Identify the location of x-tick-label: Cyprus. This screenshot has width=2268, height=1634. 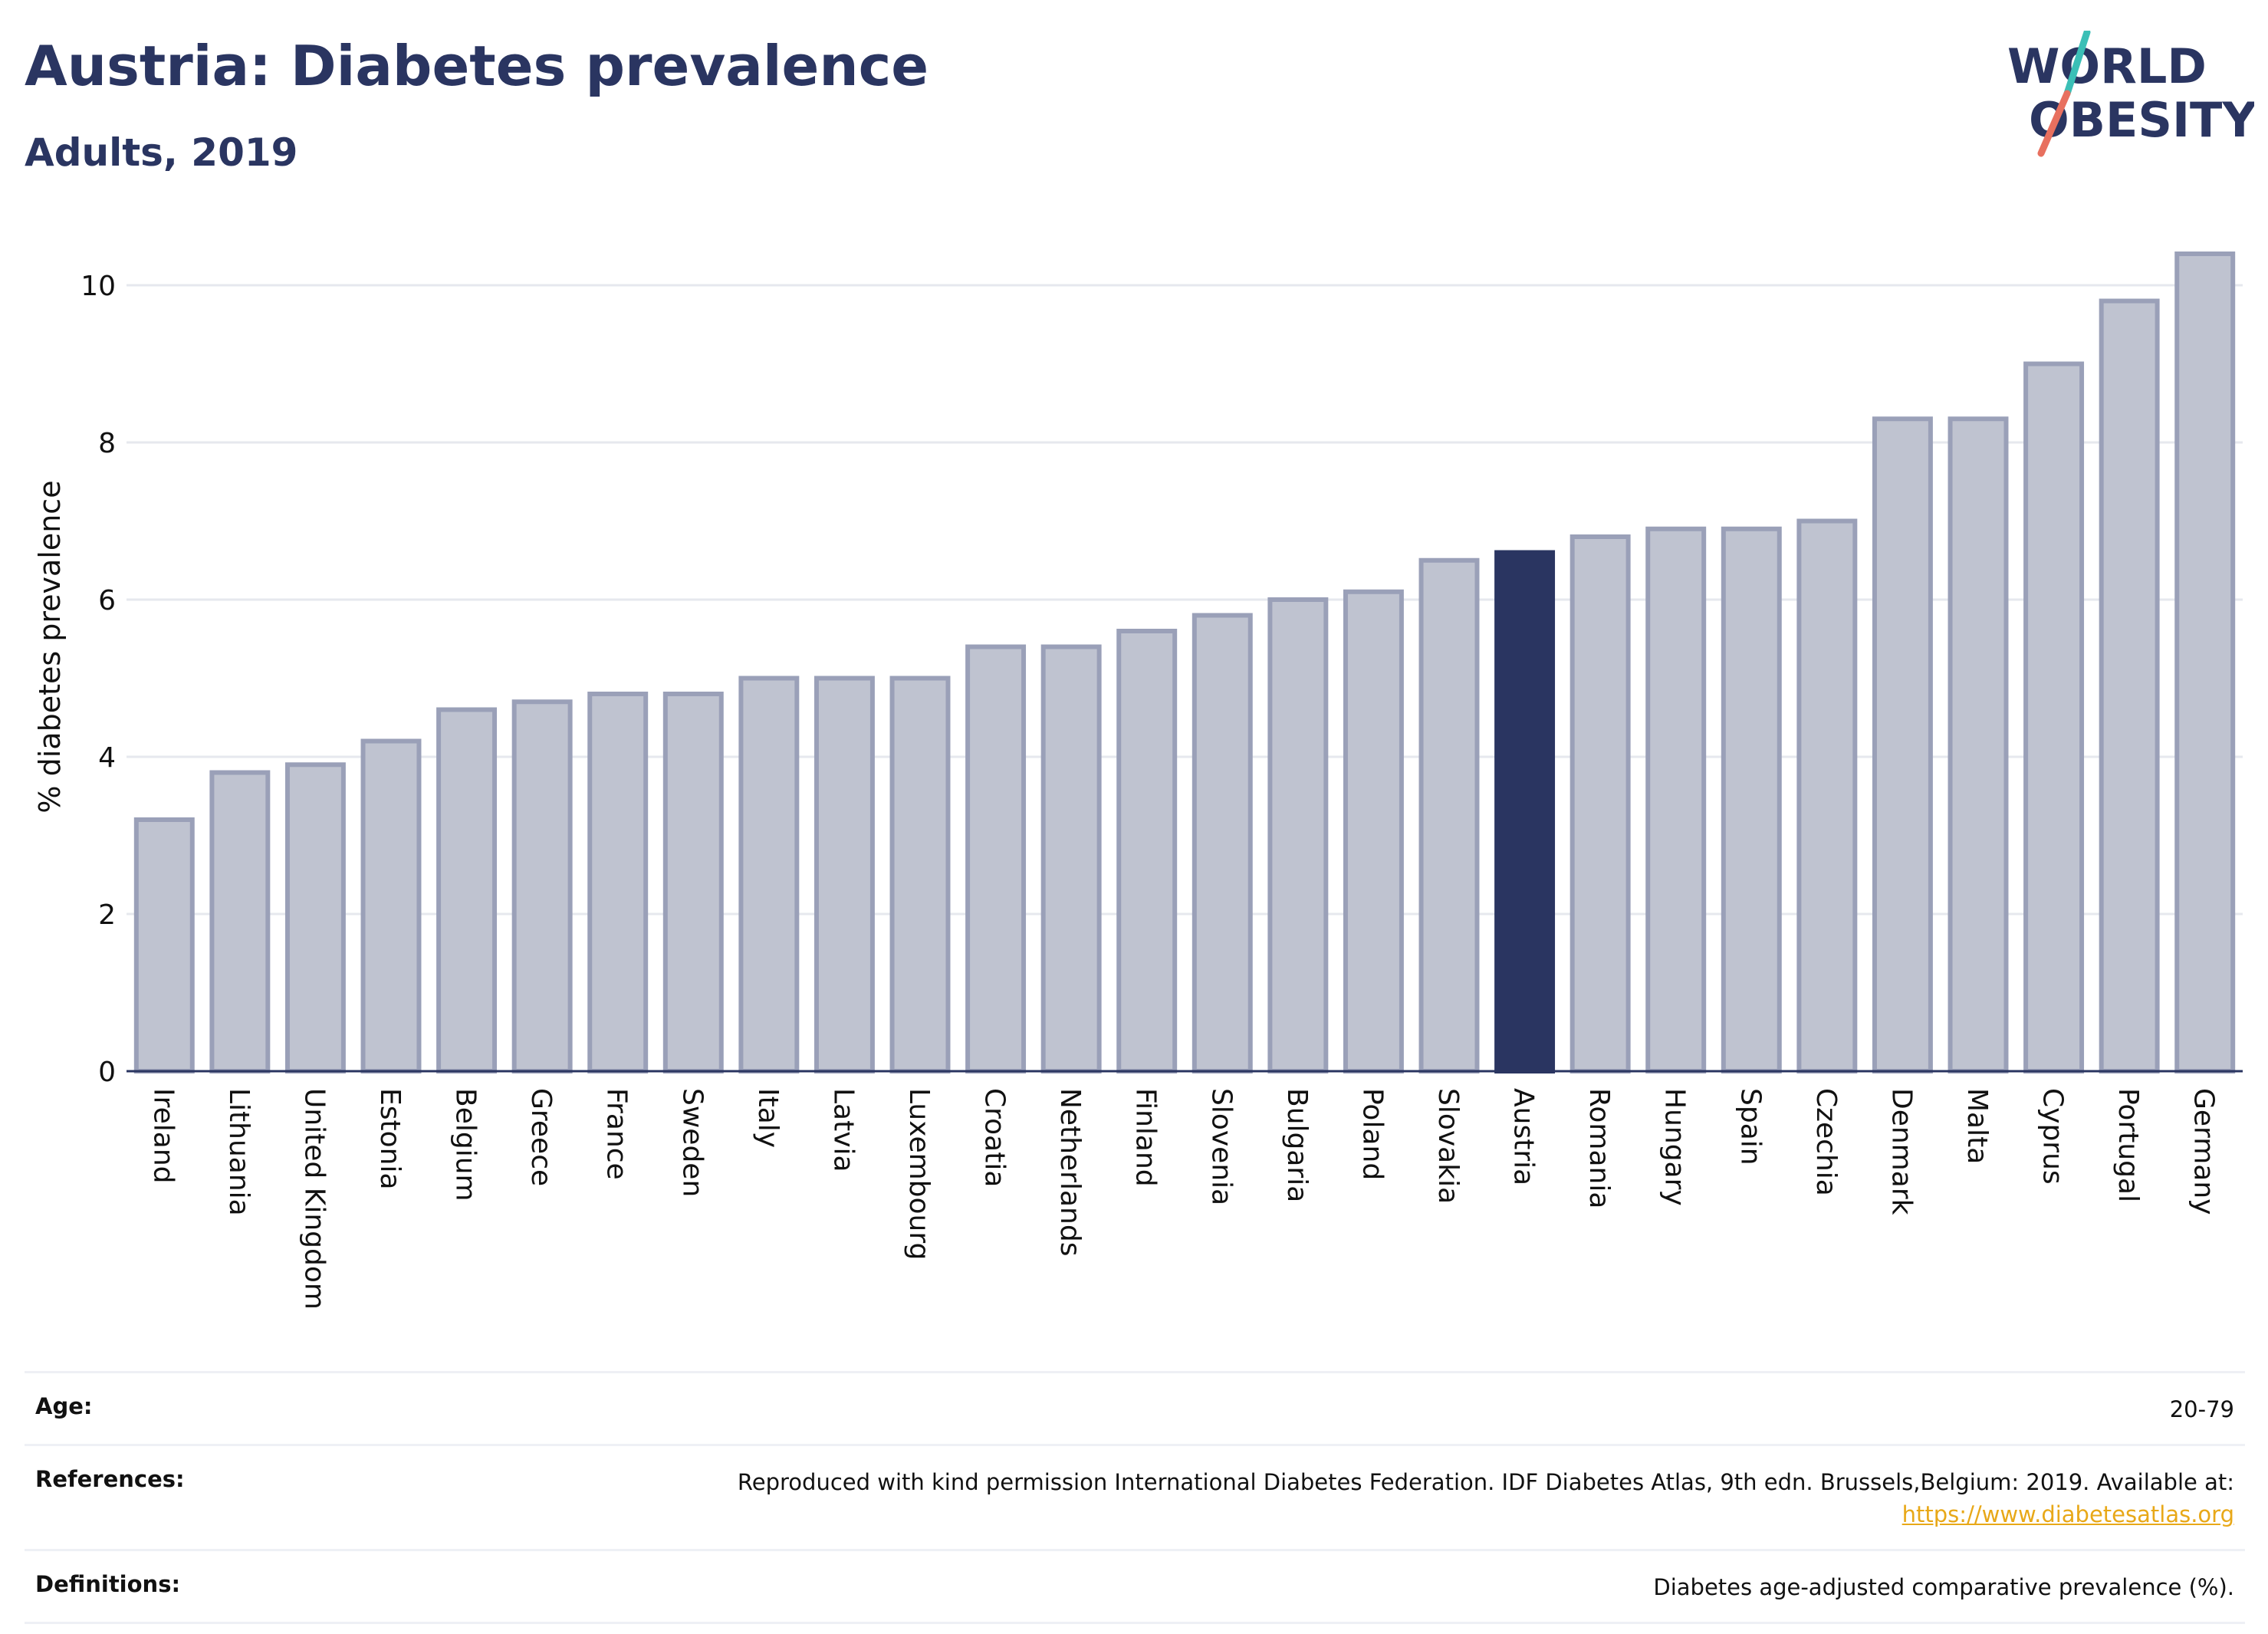
(2053, 1137).